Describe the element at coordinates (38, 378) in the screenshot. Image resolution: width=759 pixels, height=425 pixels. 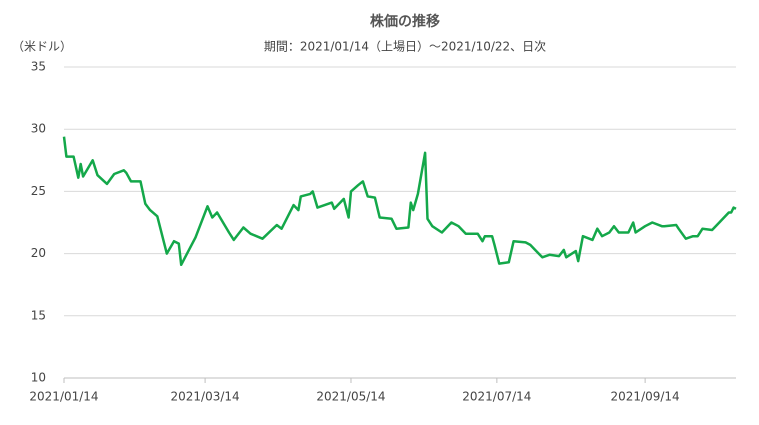
I see `y-tick-label: 10` at that location.